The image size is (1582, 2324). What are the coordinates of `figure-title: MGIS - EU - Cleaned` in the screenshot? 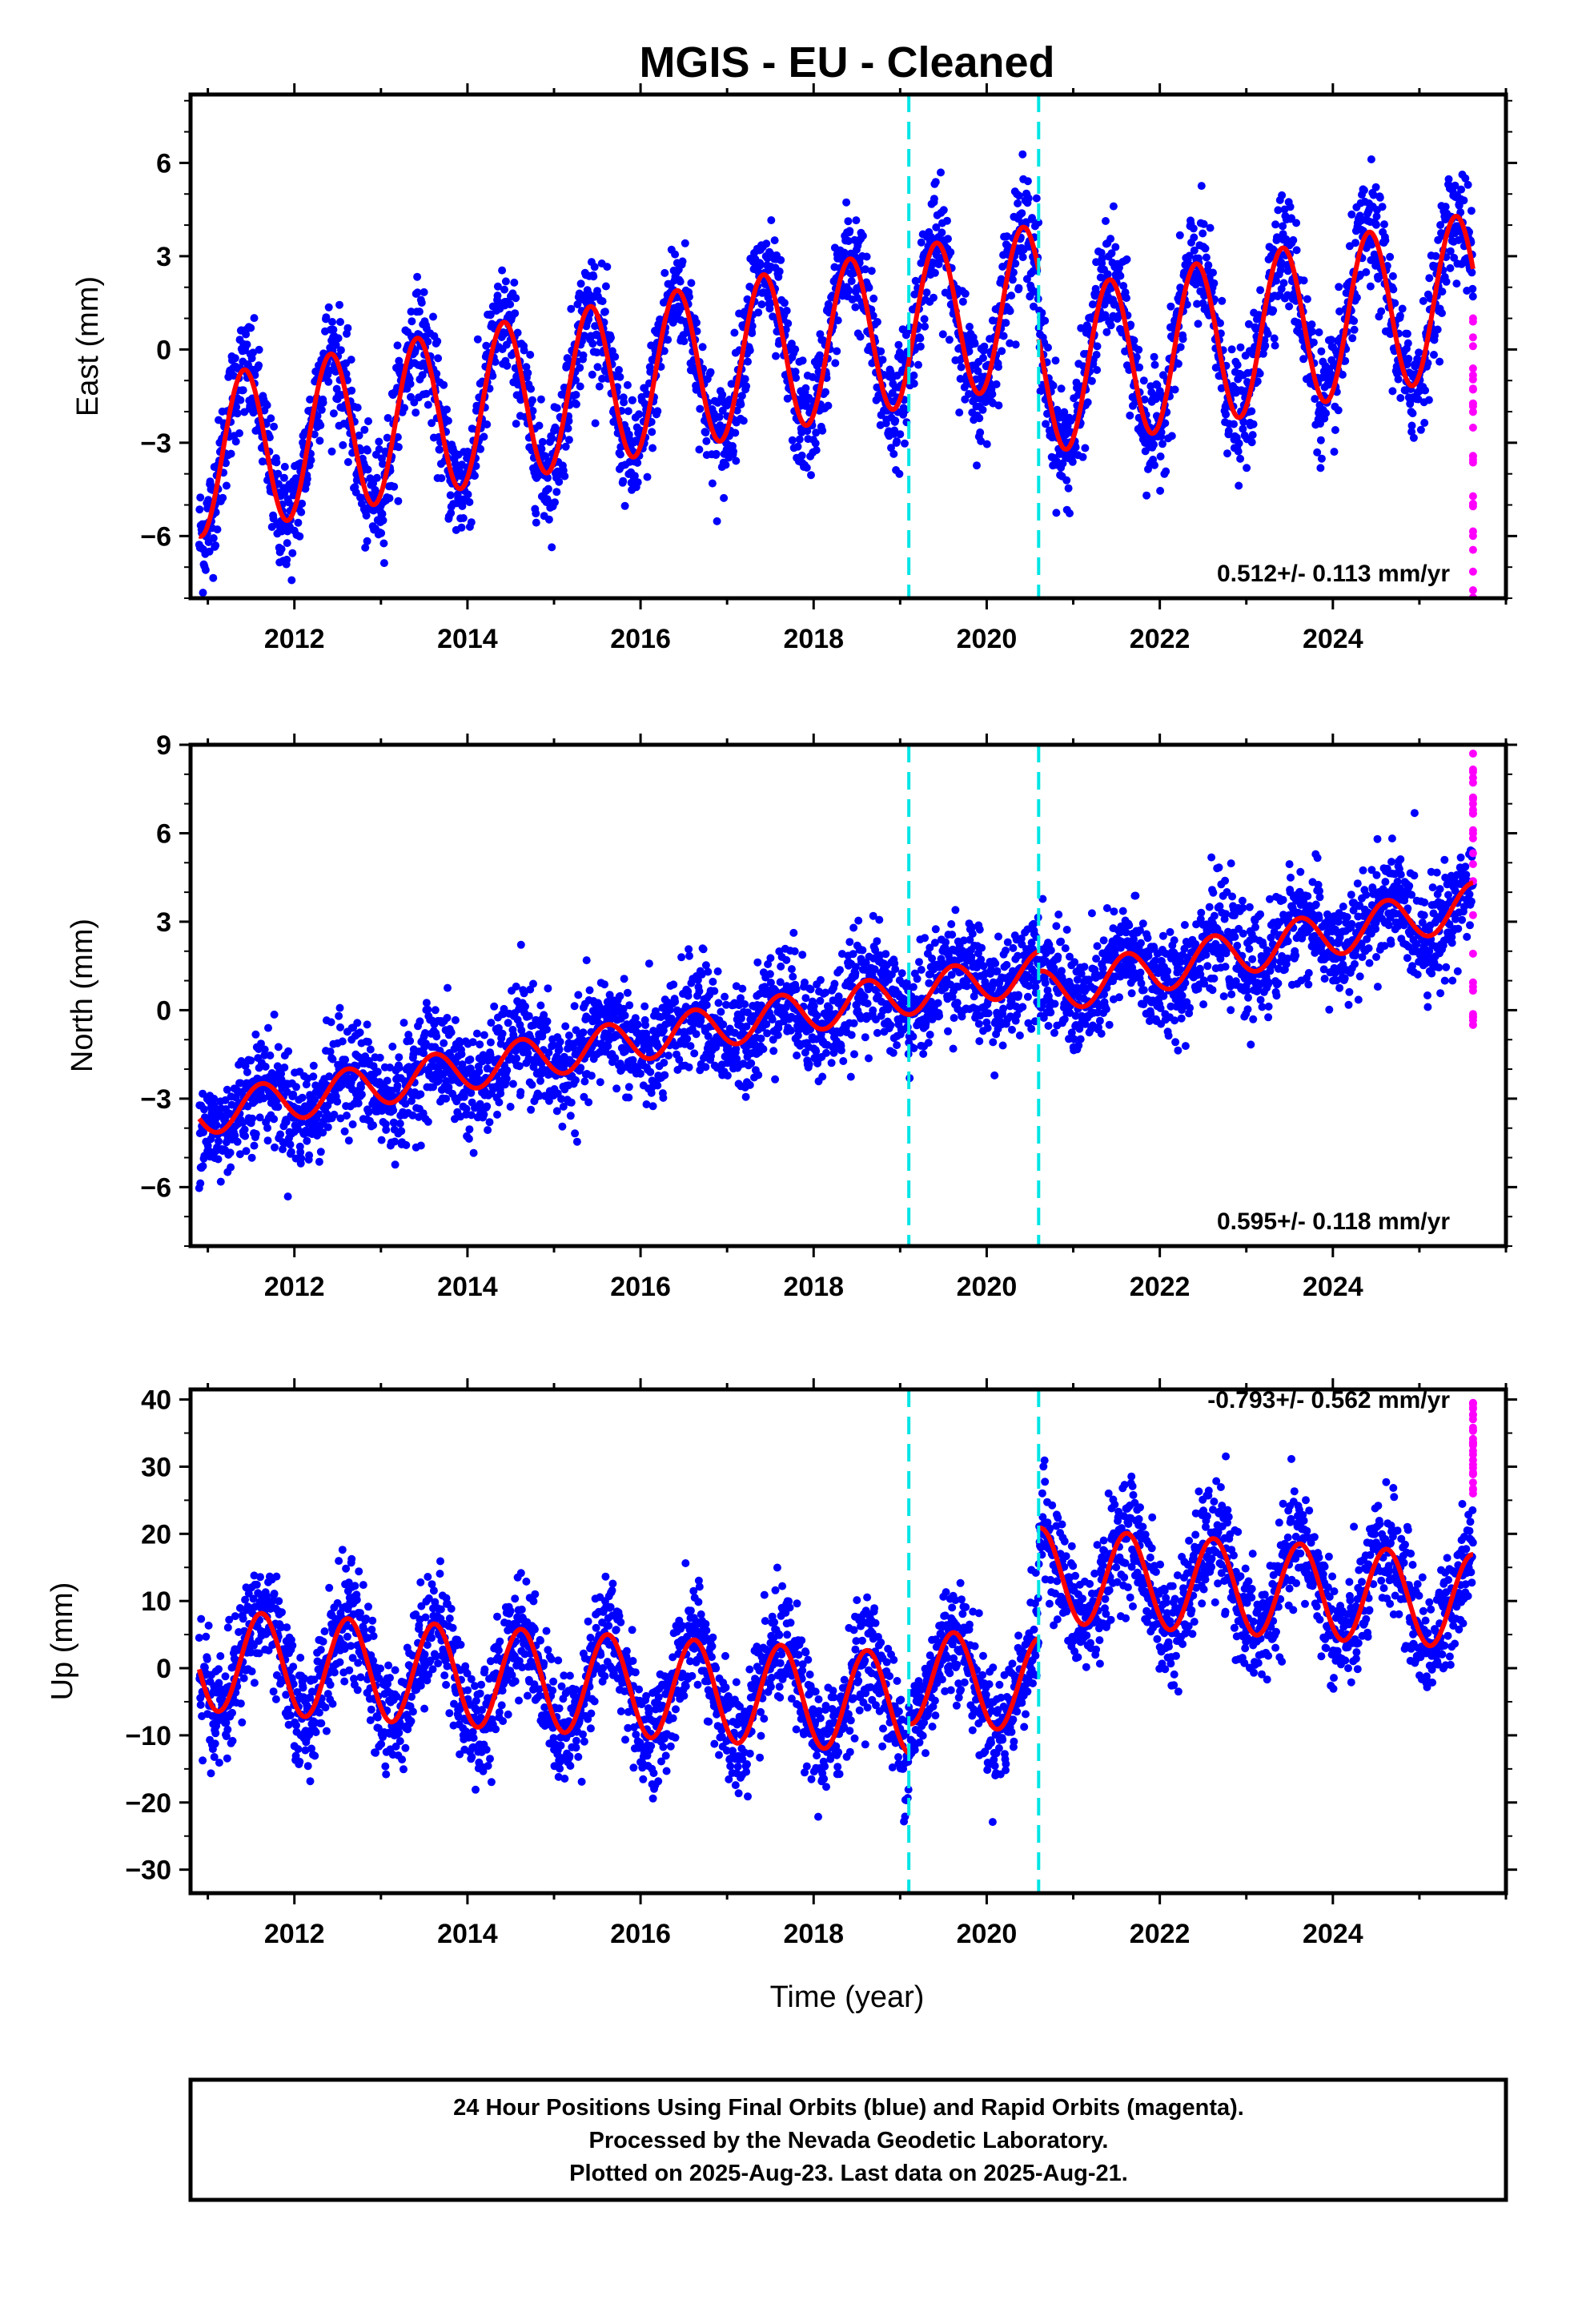 It's located at (847, 62).